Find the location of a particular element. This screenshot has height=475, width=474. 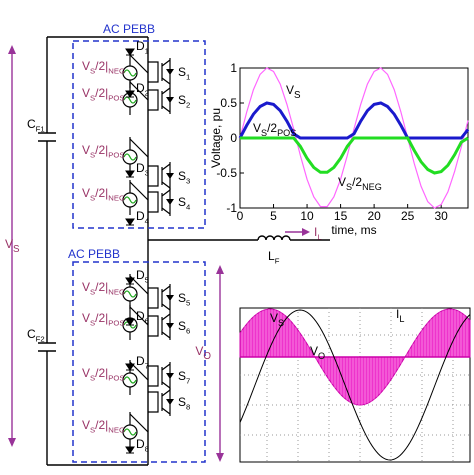

diode-label: D5 is located at coordinates (142, 276).